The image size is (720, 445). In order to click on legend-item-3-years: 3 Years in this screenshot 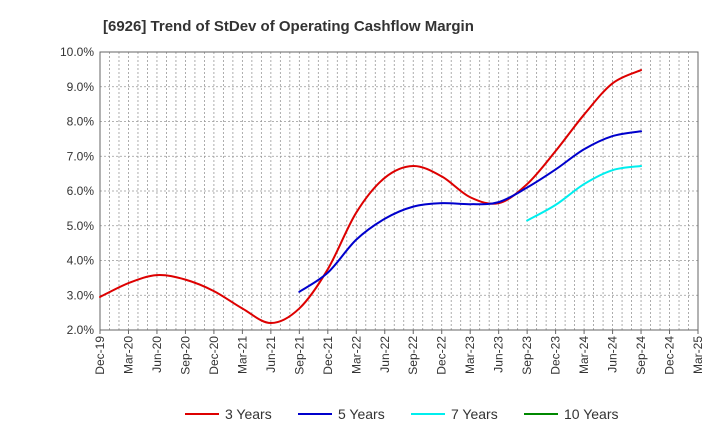, I will do `click(228, 414)`.